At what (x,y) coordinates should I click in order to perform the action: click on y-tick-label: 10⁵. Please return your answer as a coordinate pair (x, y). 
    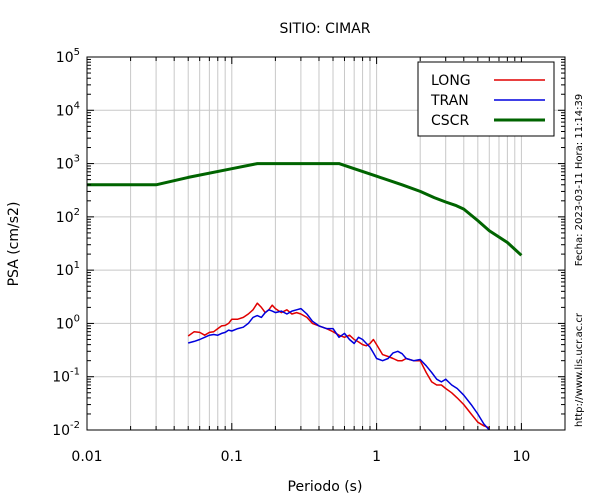
    Looking at the image, I should click on (68, 56).